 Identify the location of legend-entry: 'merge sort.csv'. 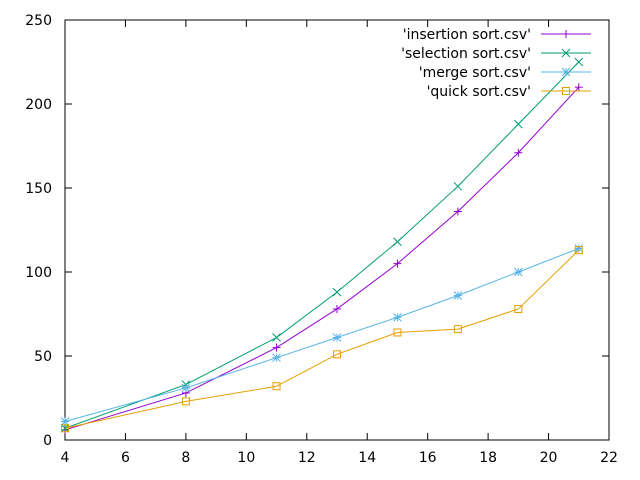
(505, 73).